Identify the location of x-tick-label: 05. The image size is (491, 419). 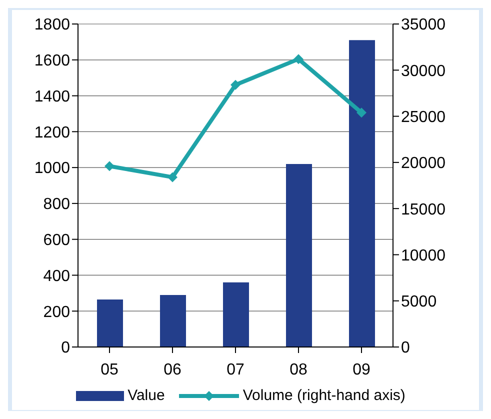
(109, 369).